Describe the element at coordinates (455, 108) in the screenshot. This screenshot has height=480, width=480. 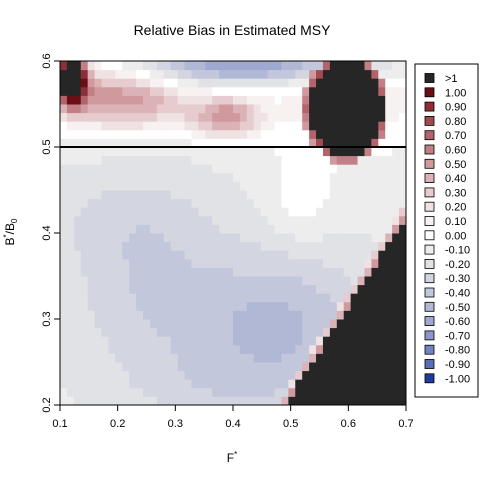
I see `legend-label: 0.90` at that location.